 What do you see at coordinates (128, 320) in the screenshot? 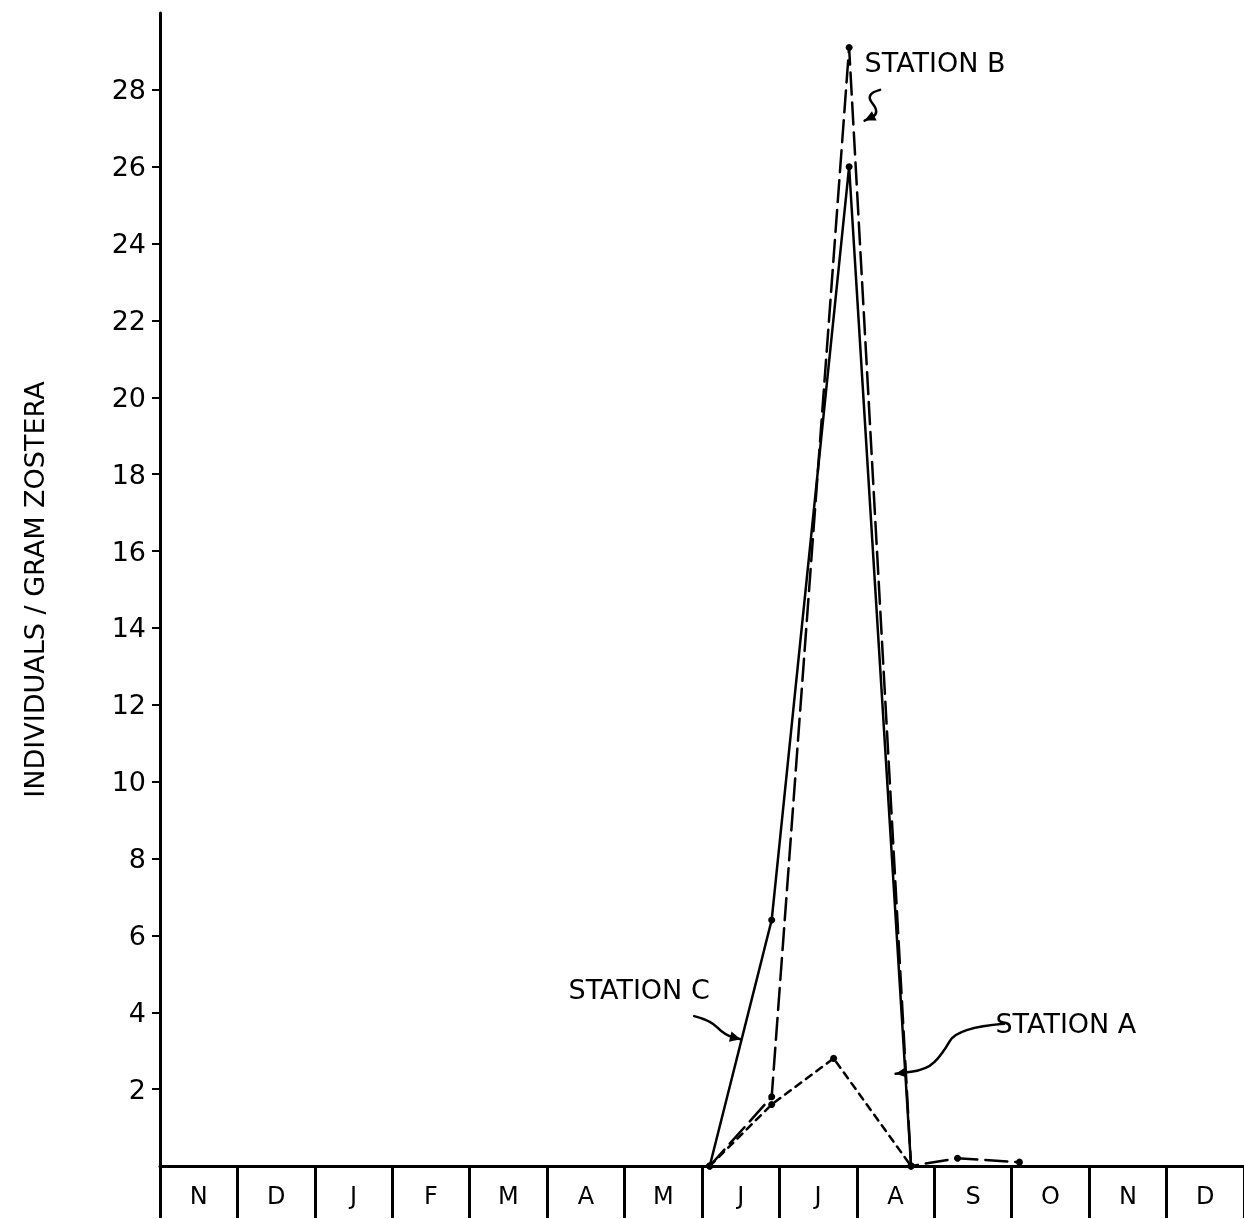
I see `y-tick-label: 22` at bounding box center [128, 320].